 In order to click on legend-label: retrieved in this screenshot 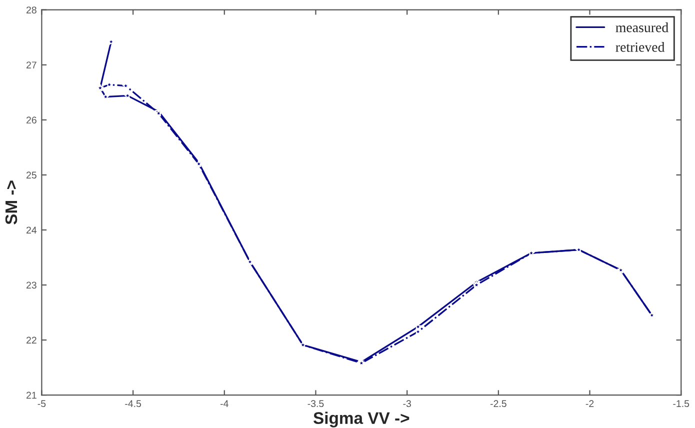, I will do `click(640, 47)`.